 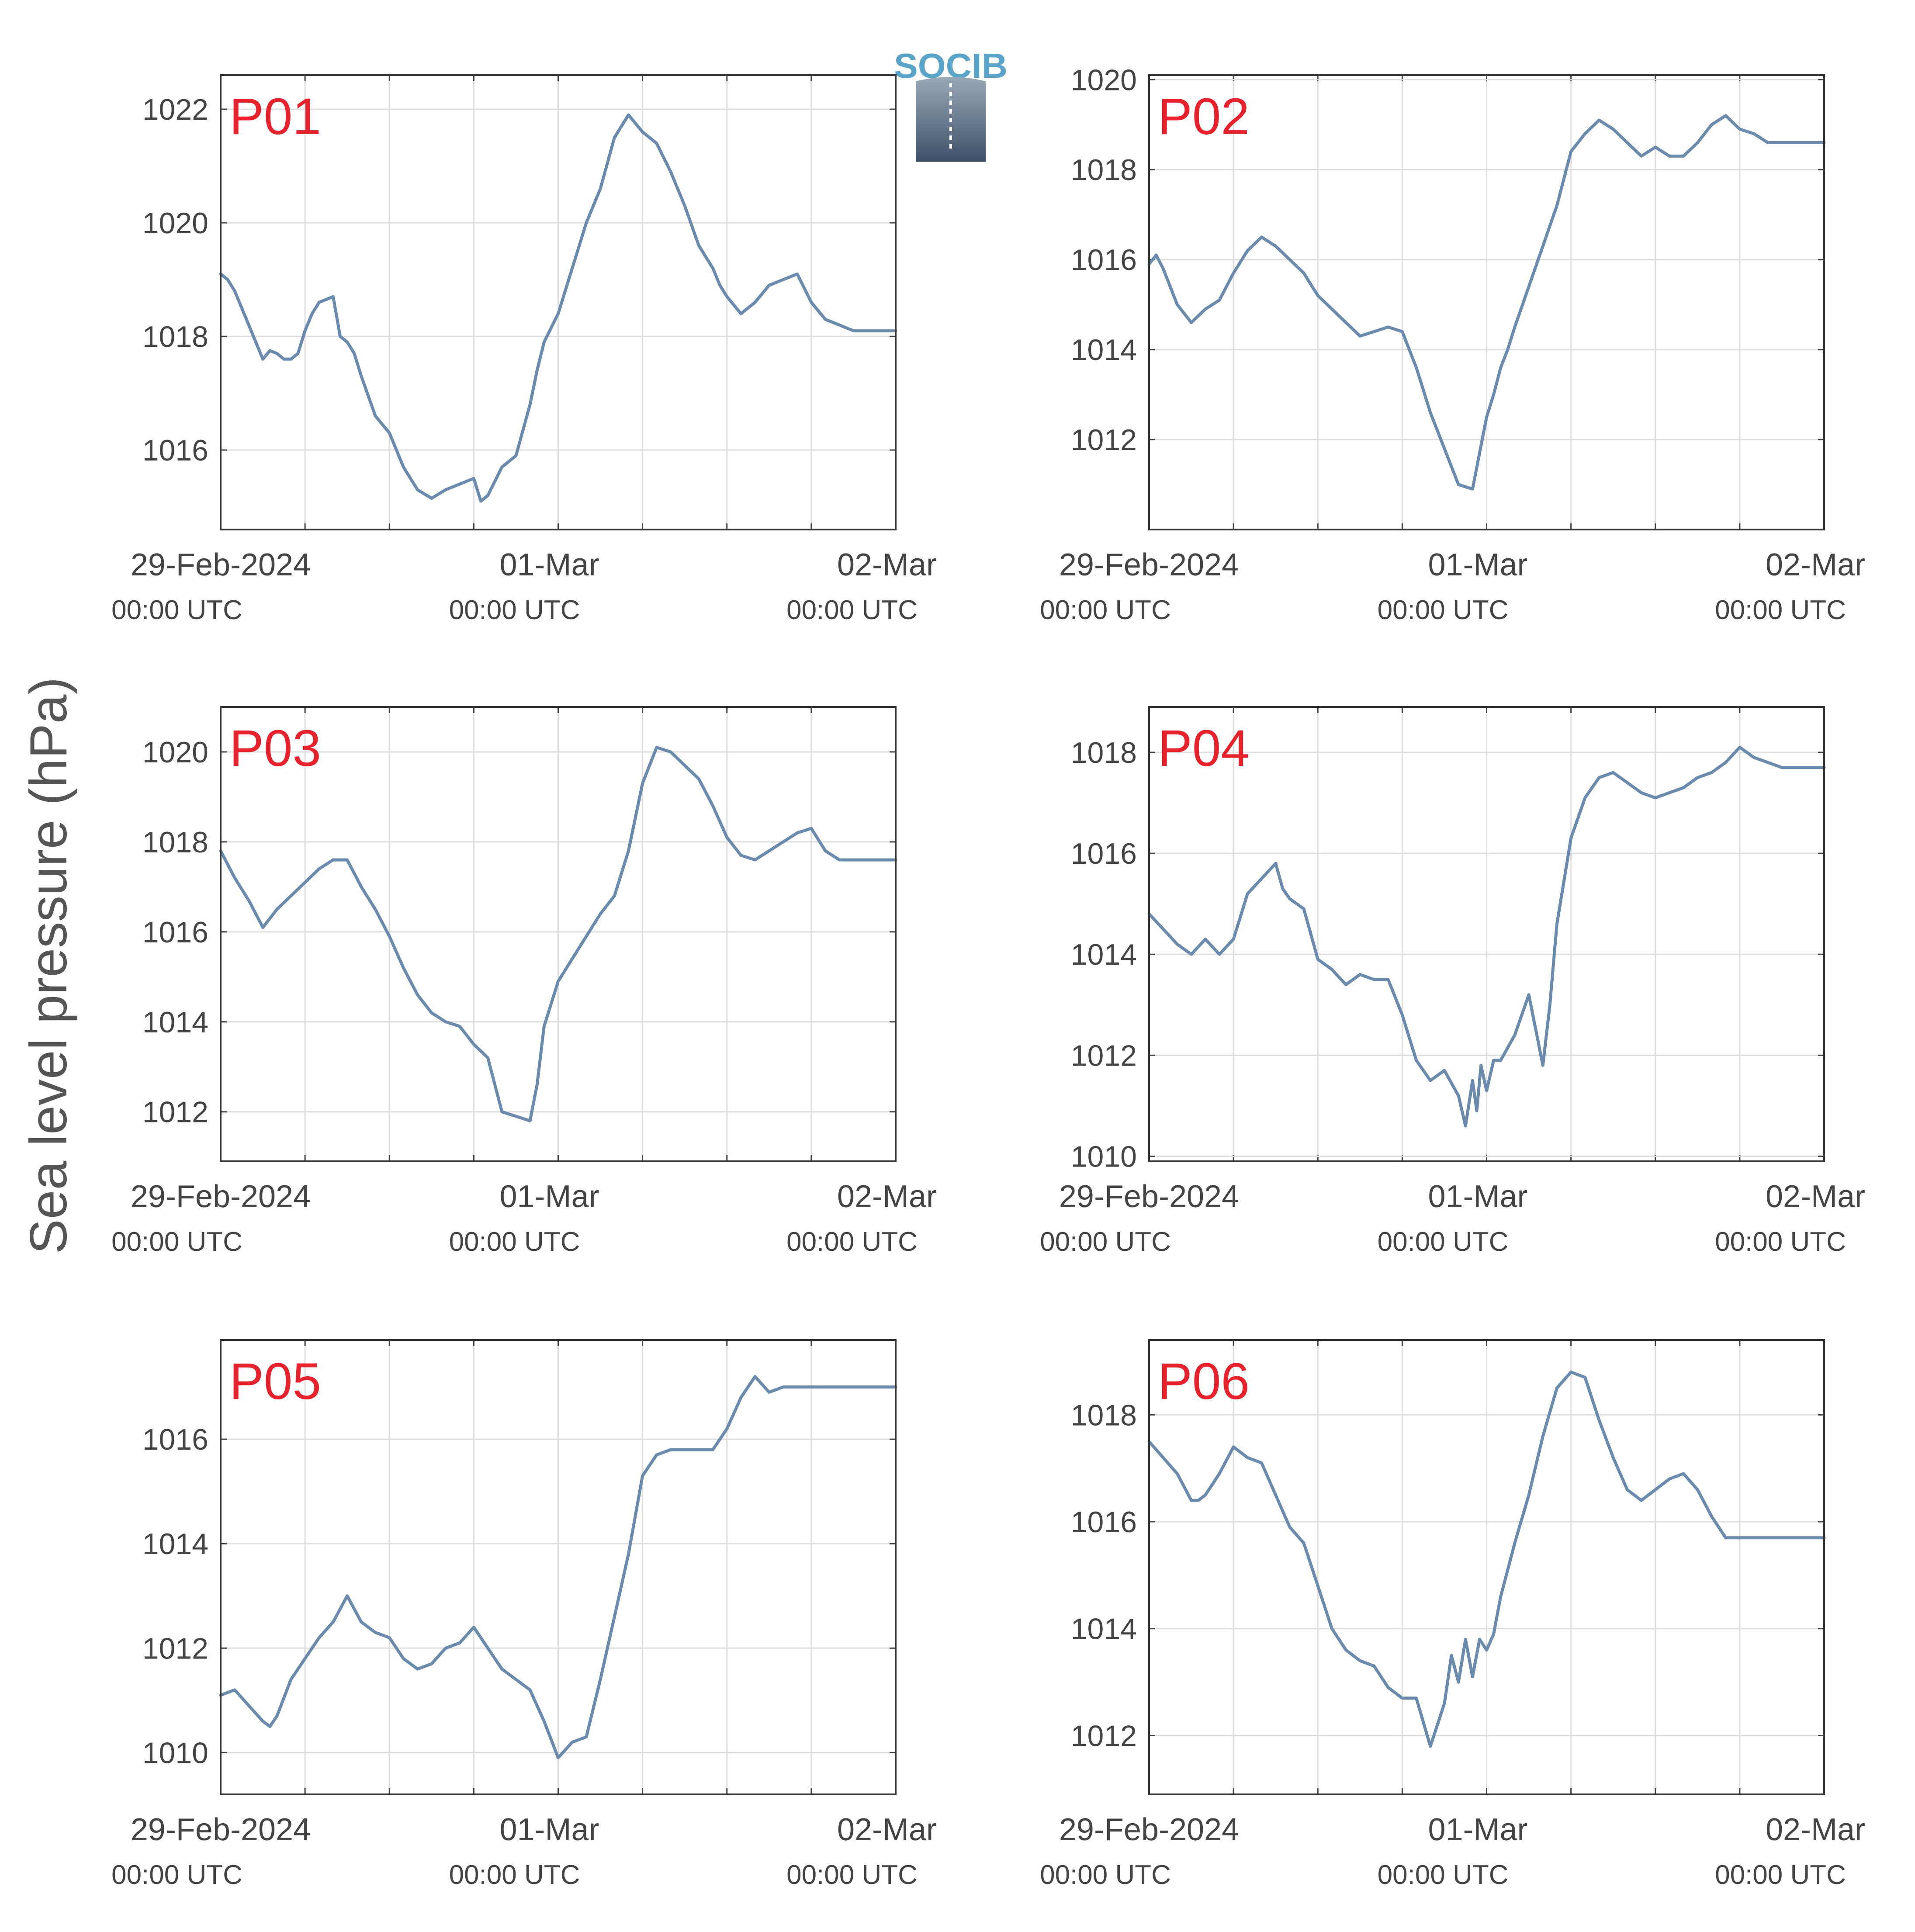 What do you see at coordinates (1204, 748) in the screenshot?
I see `panel-title: P04` at bounding box center [1204, 748].